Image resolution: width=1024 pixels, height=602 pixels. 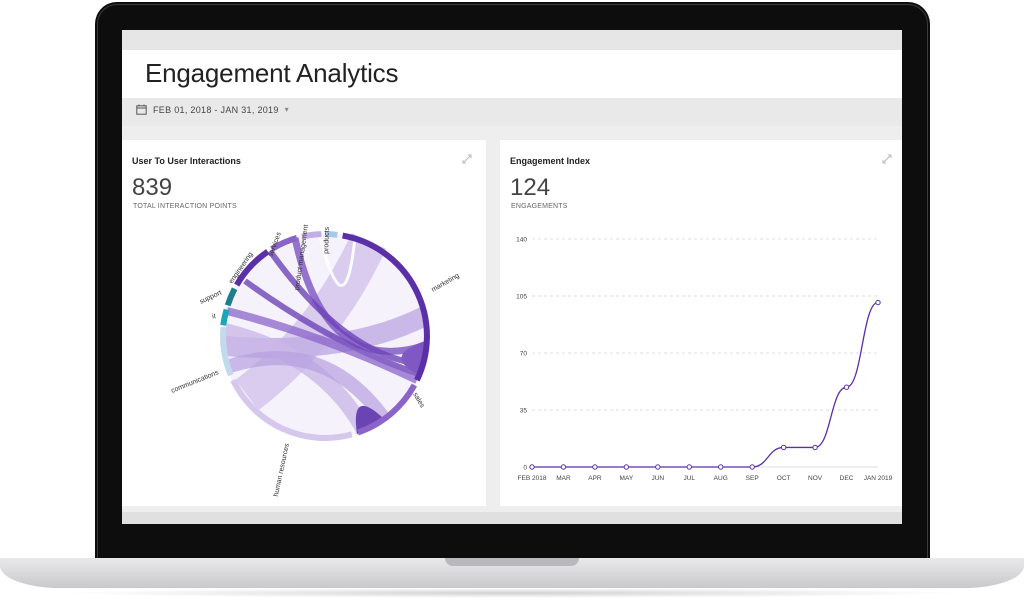 I want to click on arc-engineering, so click(x=252, y=268).